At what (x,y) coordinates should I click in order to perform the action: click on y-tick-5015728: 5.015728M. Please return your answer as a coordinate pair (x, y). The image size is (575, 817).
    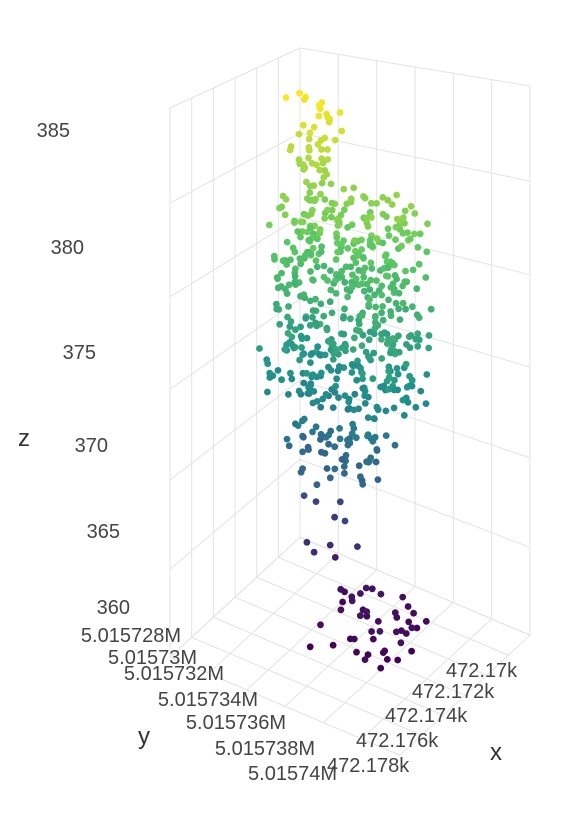
    Looking at the image, I should click on (131, 636).